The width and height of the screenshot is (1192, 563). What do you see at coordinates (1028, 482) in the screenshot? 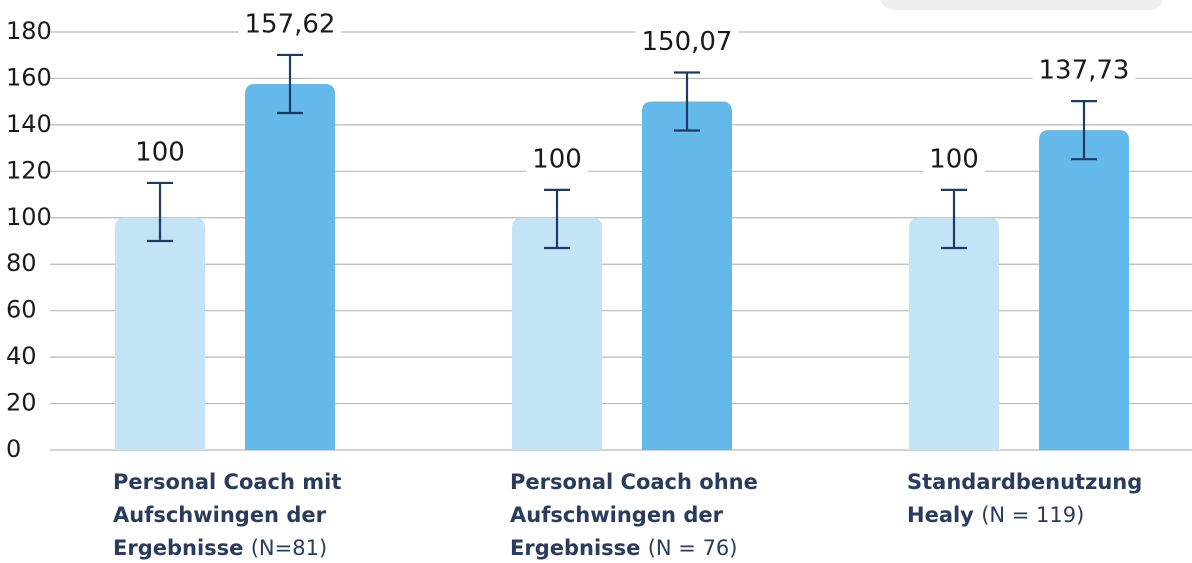
I see `category-text: Standardbenutzung` at bounding box center [1028, 482].